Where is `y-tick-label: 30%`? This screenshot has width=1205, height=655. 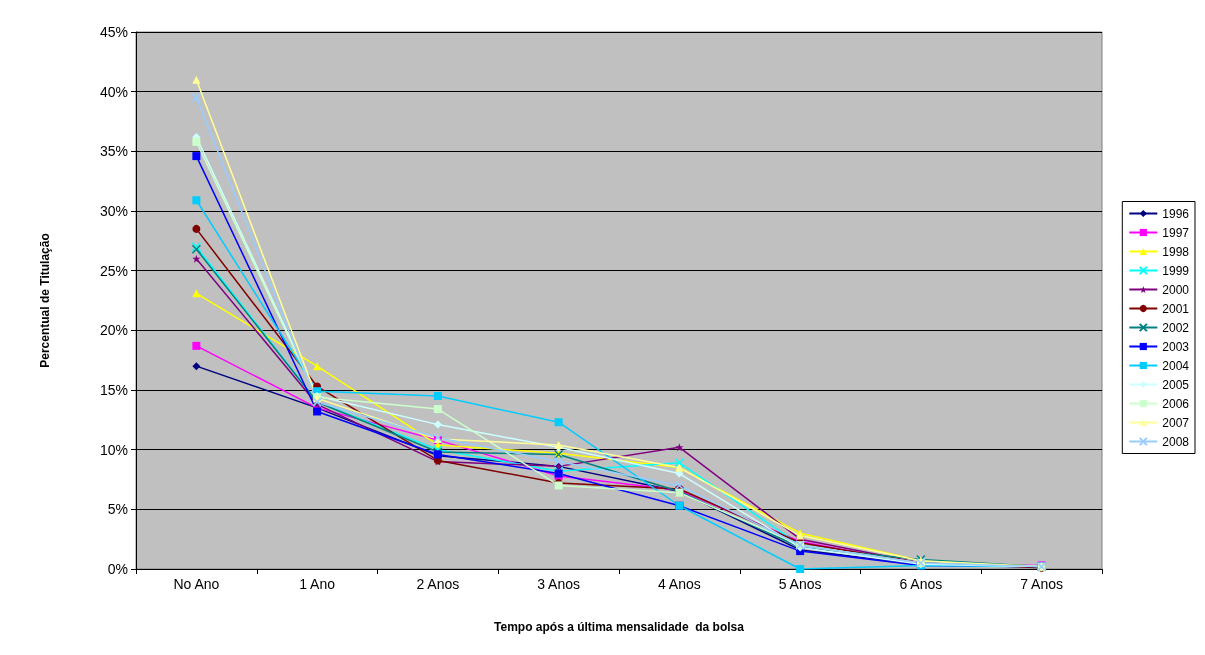
y-tick-label: 30% is located at coordinates (113, 211).